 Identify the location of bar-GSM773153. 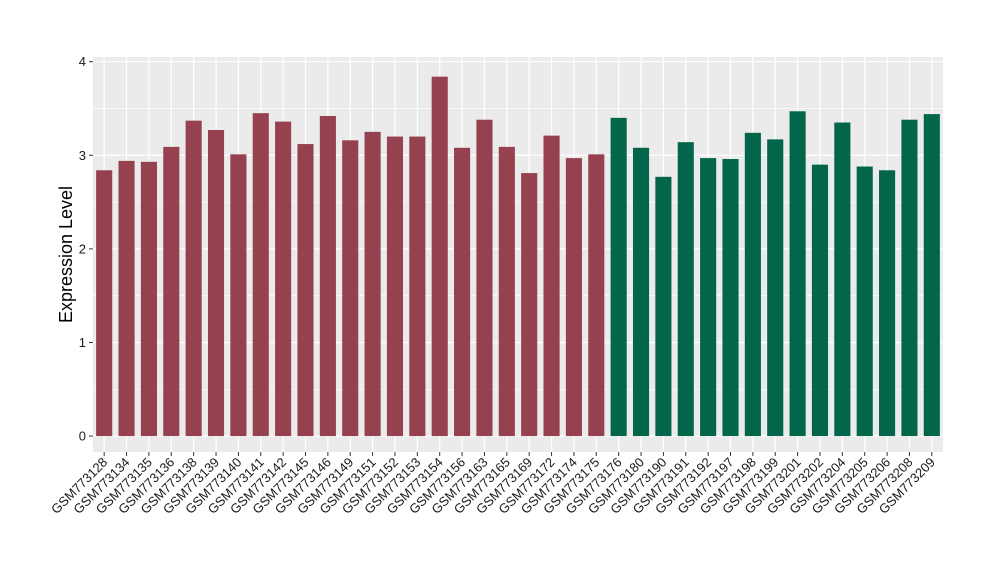
(417, 286).